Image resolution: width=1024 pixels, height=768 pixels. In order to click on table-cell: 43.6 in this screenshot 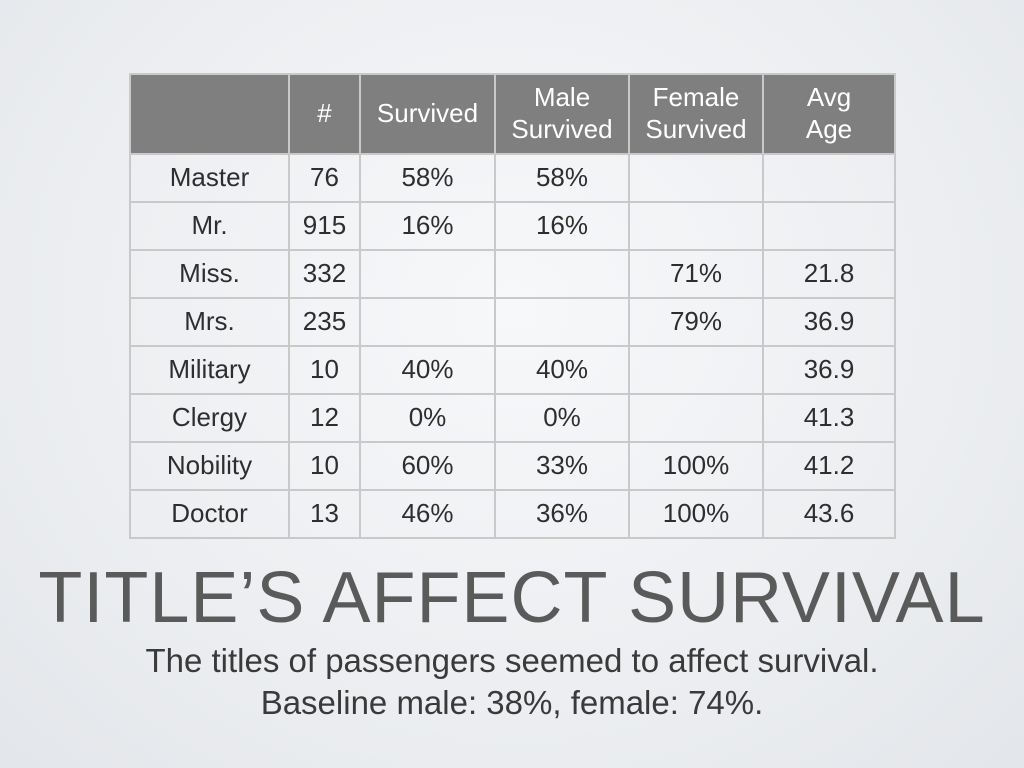, I will do `click(829, 514)`.